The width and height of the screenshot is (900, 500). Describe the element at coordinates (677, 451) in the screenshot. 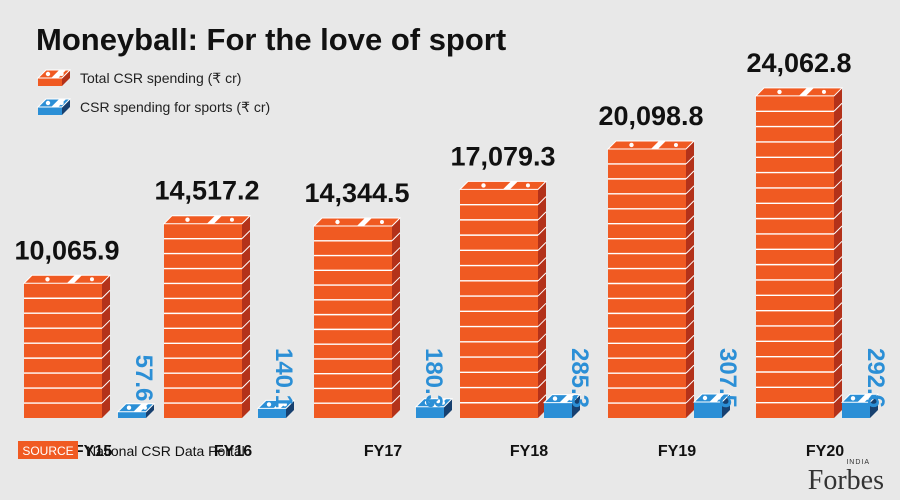

I see `category-label: FY19` at that location.